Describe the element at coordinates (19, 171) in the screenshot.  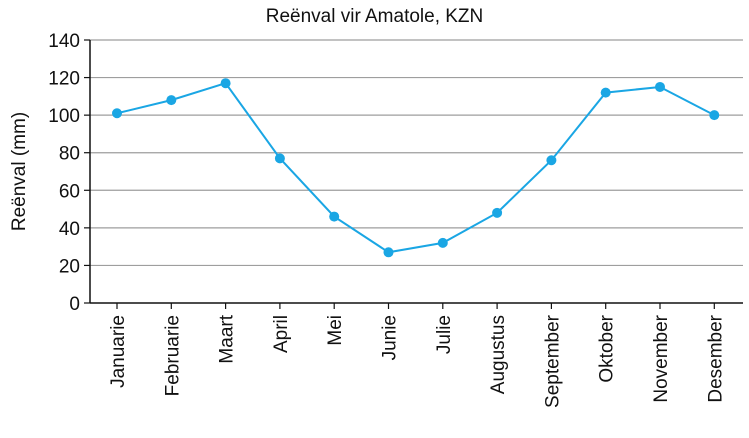
I see `y-axis-title: Reënval (mm)` at that location.